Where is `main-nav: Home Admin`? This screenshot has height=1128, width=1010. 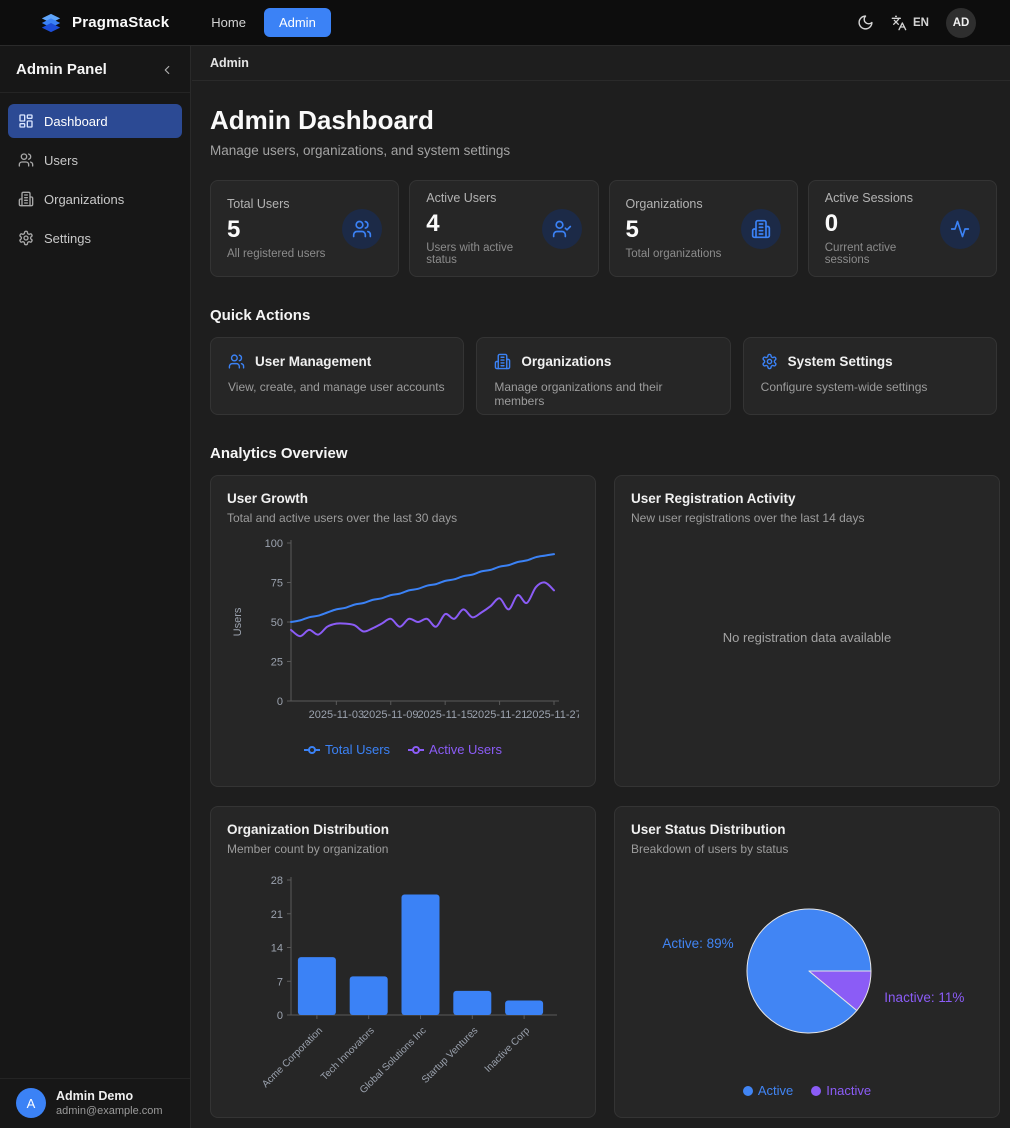
main-nav: Home Admin is located at coordinates (267, 22).